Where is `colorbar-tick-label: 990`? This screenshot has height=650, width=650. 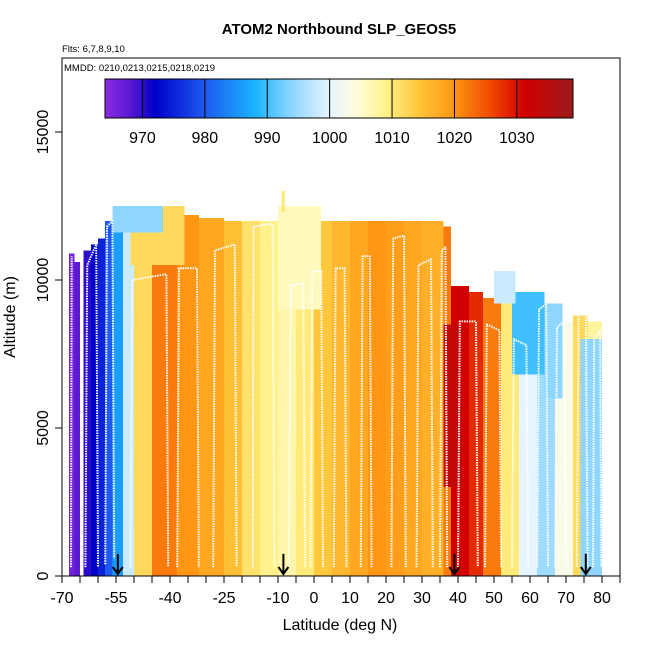 colorbar-tick-label: 990 is located at coordinates (267, 138).